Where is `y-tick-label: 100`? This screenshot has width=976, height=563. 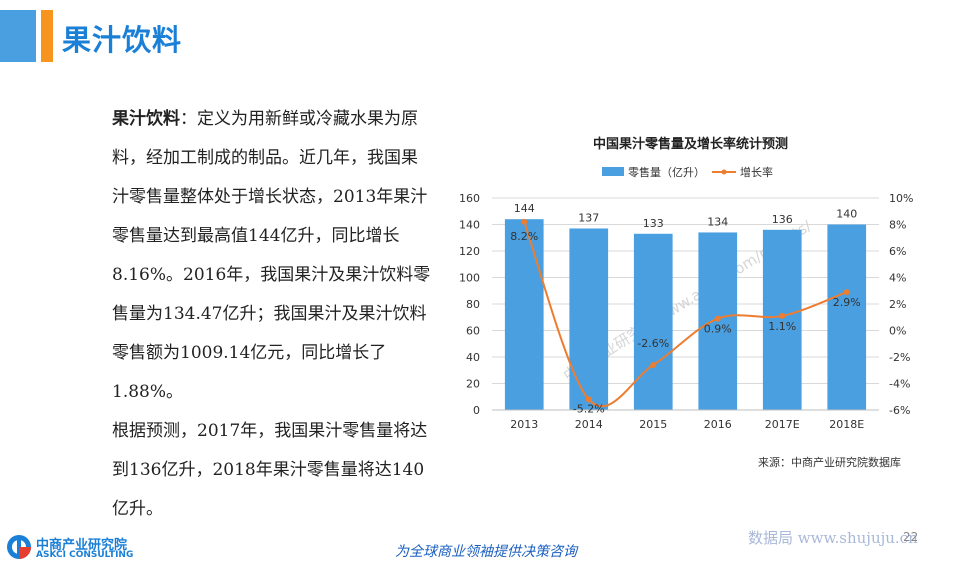 y-tick-label: 100 is located at coordinates (469, 278).